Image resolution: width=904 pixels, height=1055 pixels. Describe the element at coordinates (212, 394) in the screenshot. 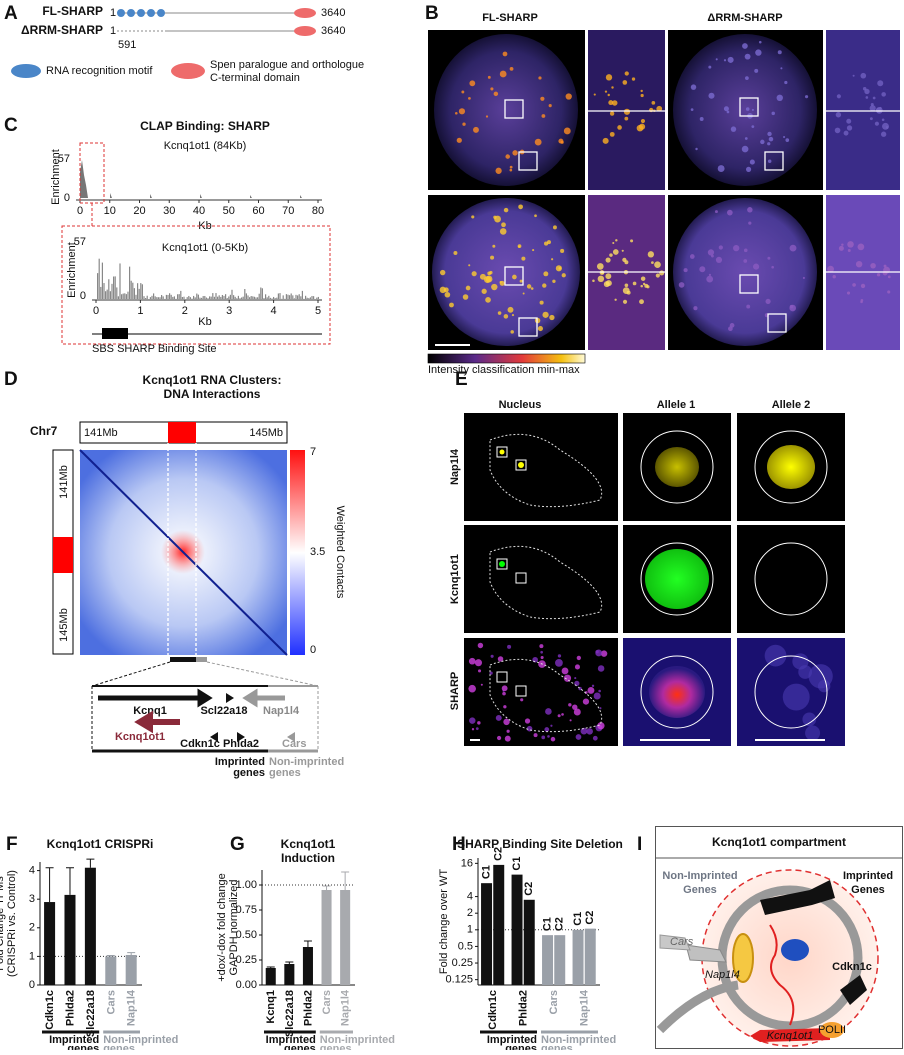

I see `panel-title: DNA Interactions` at that location.